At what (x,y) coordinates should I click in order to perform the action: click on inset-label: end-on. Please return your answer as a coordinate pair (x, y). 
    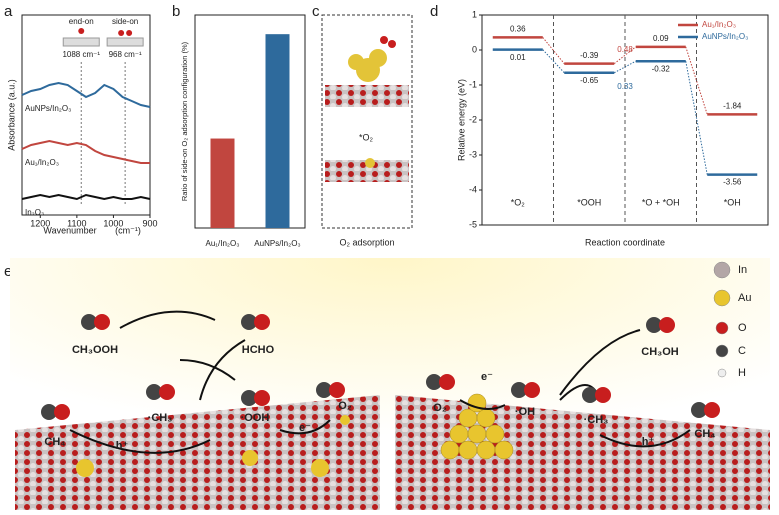
    Looking at the image, I should click on (81, 21).